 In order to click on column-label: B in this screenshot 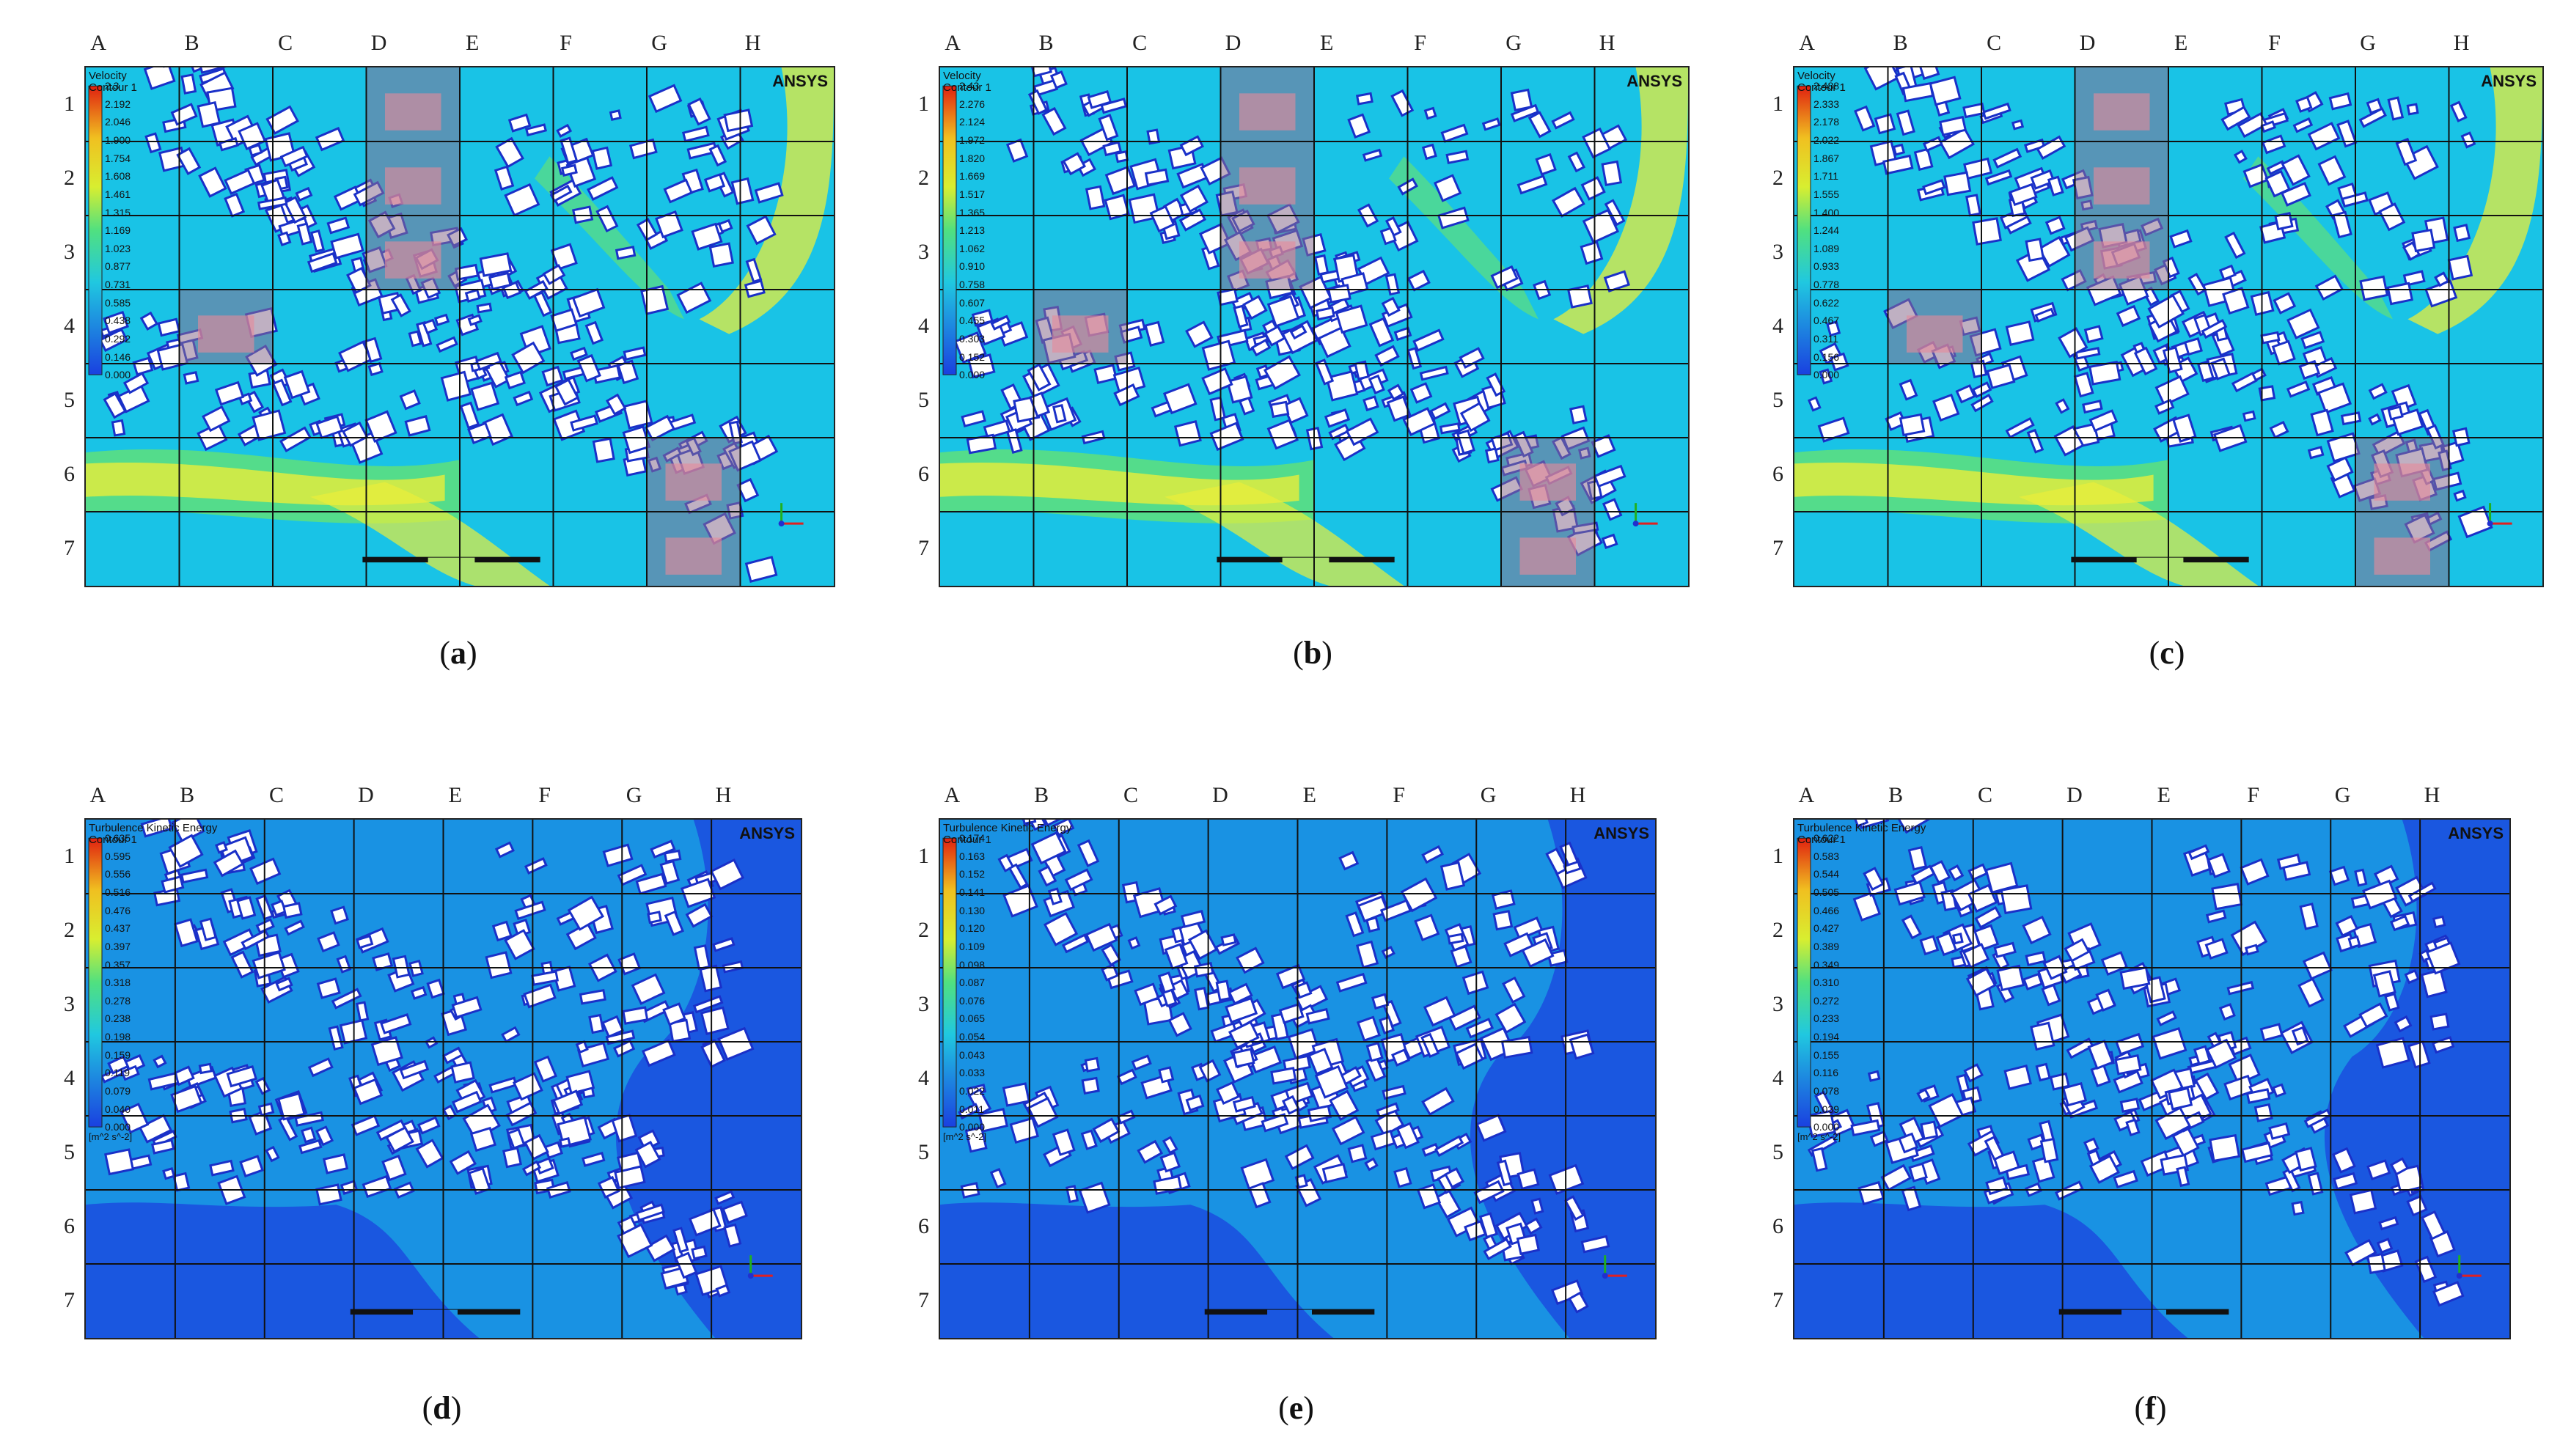, I will do `click(192, 43)`.